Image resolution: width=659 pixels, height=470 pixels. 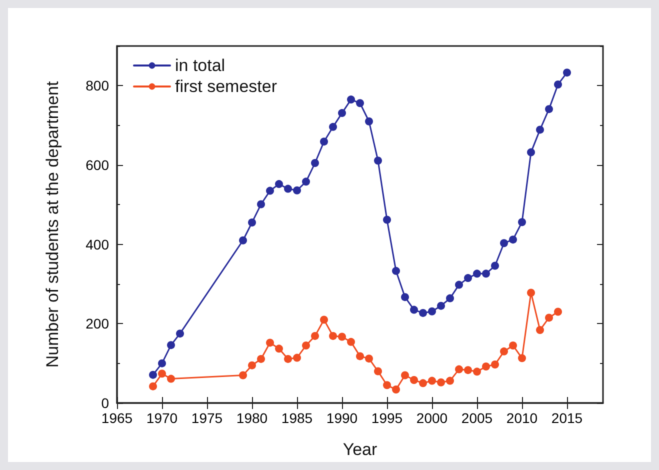 What do you see at coordinates (432, 418) in the screenshot?
I see `x-tick-label: 2000` at bounding box center [432, 418].